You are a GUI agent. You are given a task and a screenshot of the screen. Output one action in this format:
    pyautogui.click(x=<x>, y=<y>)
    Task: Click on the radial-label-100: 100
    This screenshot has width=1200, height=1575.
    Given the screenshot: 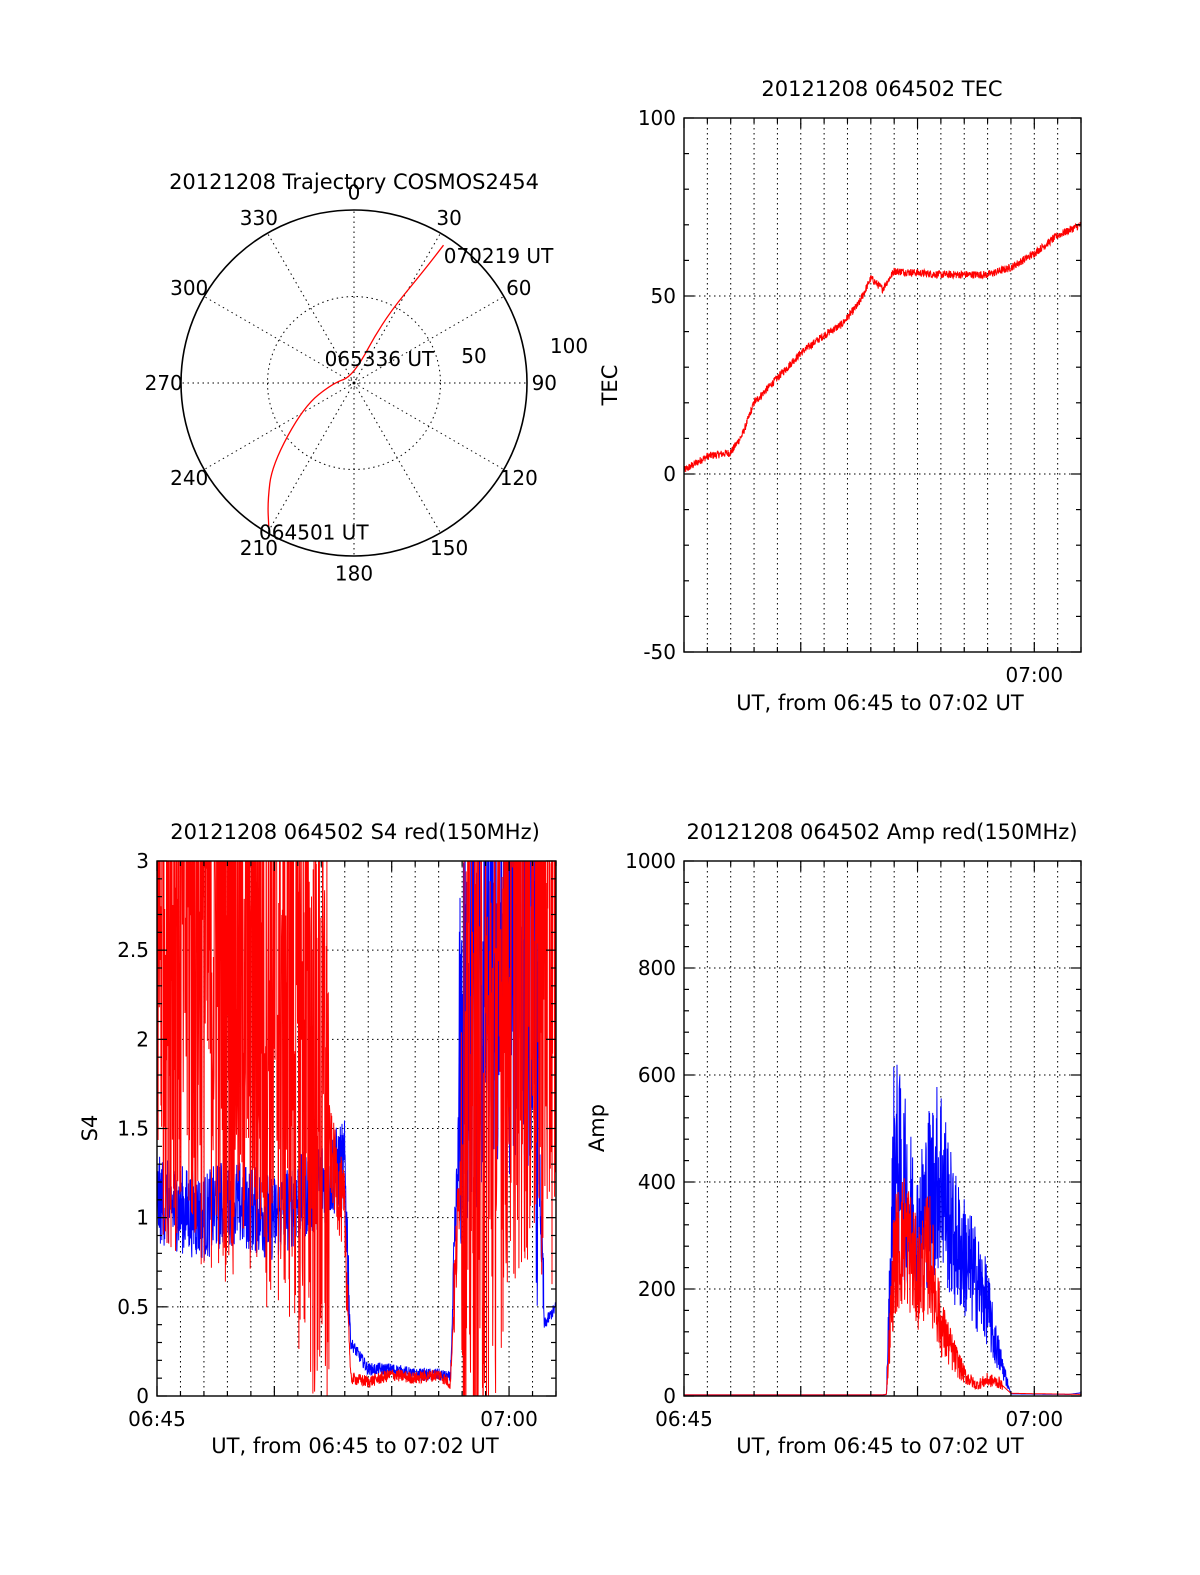 What is the action you would take?
    pyautogui.click(x=569, y=346)
    